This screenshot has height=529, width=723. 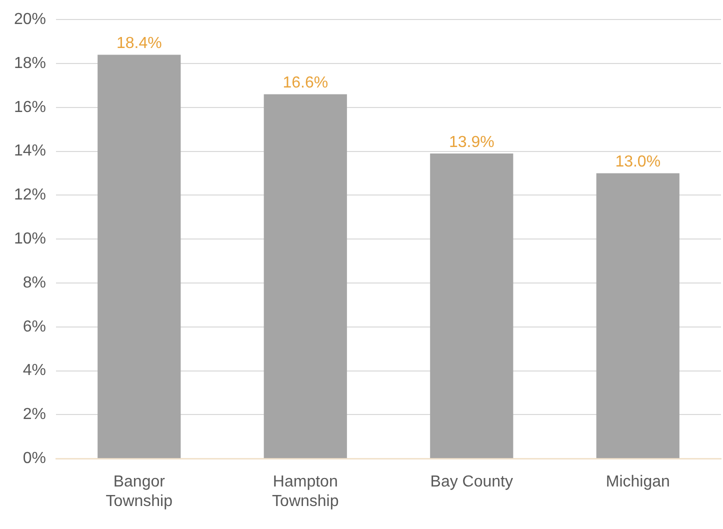 I want to click on y-tick-label: 10%, so click(x=30, y=239).